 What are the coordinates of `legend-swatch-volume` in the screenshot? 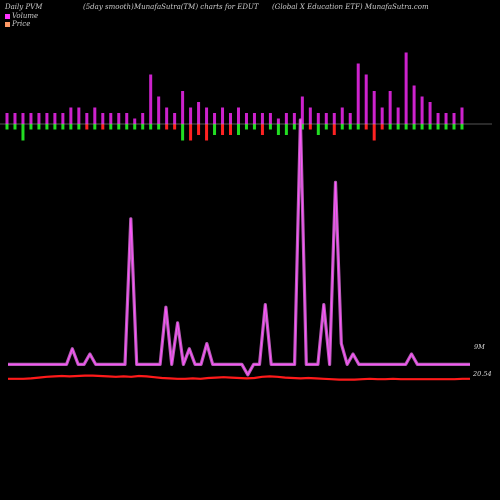 It's located at (7, 16).